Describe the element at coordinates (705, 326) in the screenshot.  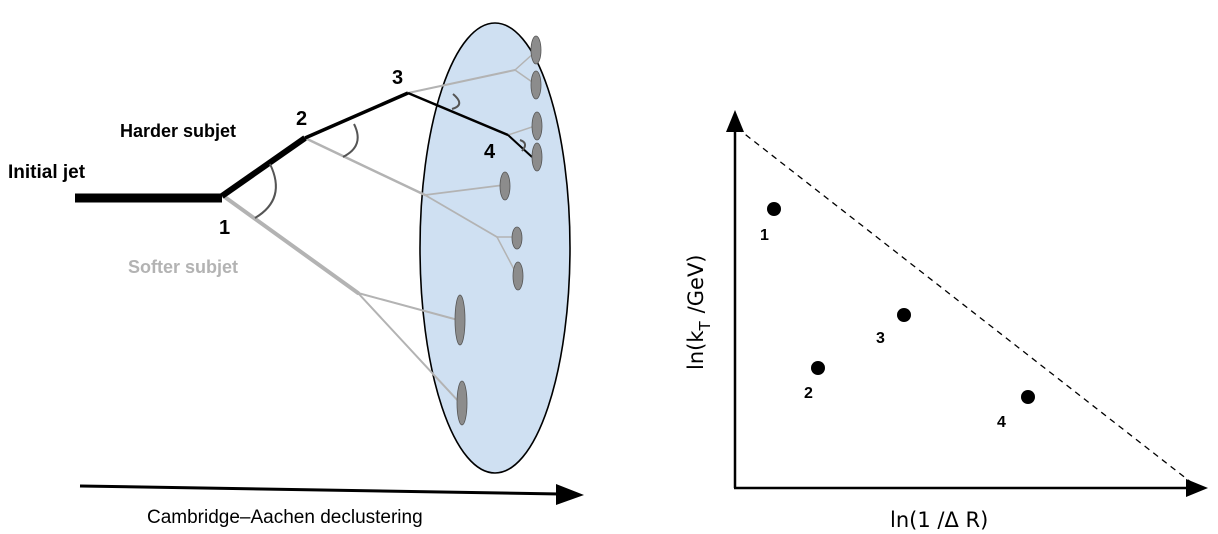
I see `y-axis-label-sub: T` at that location.